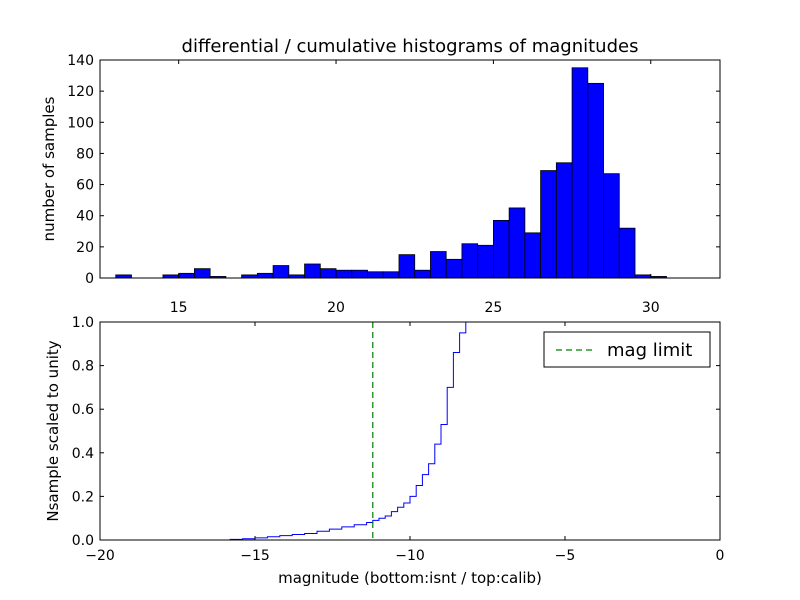 The image size is (800, 600). What do you see at coordinates (85, 248) in the screenshot?
I see `top-y-tick-label: 20` at bounding box center [85, 248].